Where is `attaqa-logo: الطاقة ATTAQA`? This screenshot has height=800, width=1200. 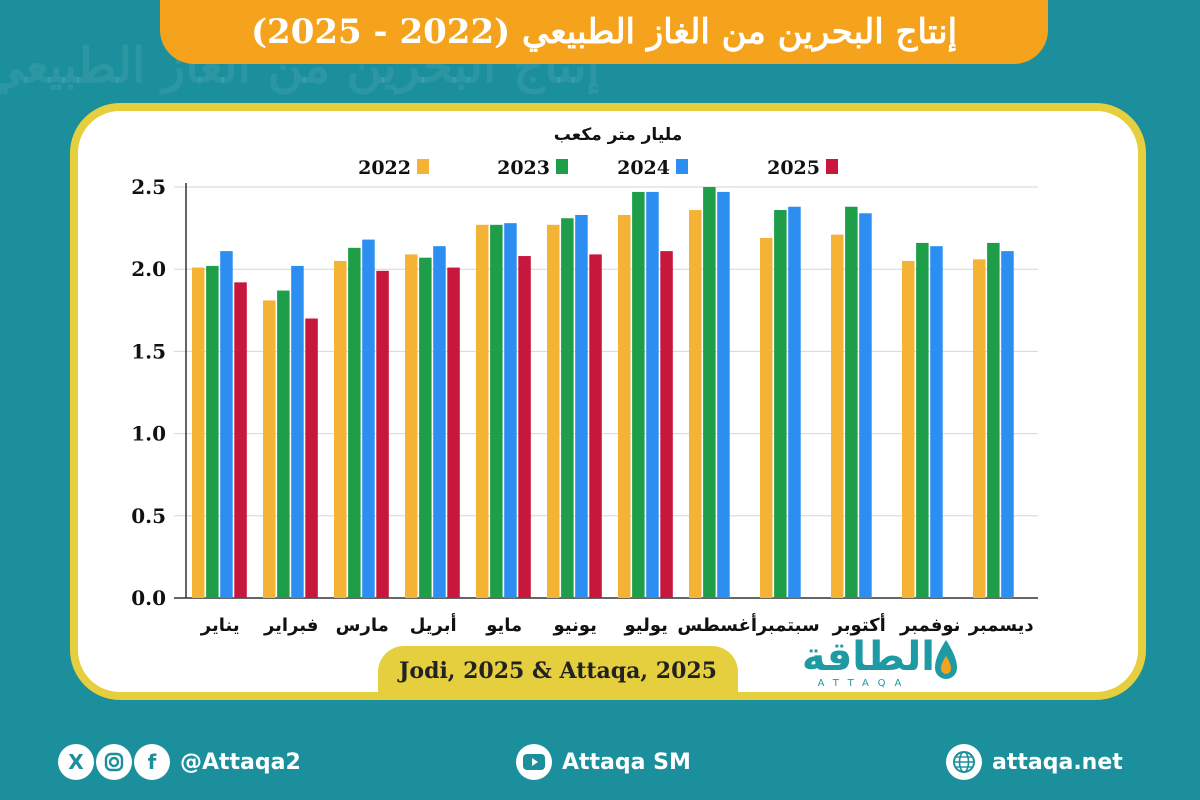 attaqa-logo: الطاقة ATTAQA is located at coordinates (880, 663).